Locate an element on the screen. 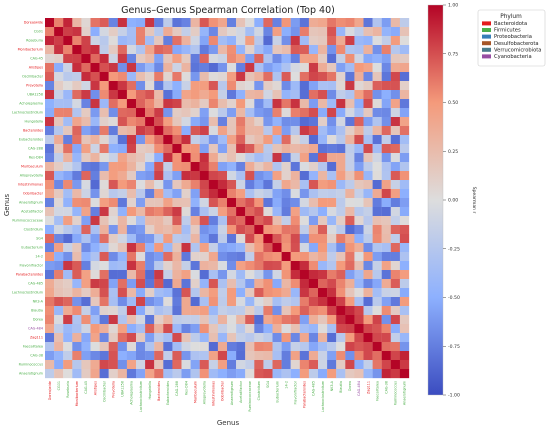 The width and height of the screenshot is (550, 429). x-tick-label: Prevotella is located at coordinates (113, 389).